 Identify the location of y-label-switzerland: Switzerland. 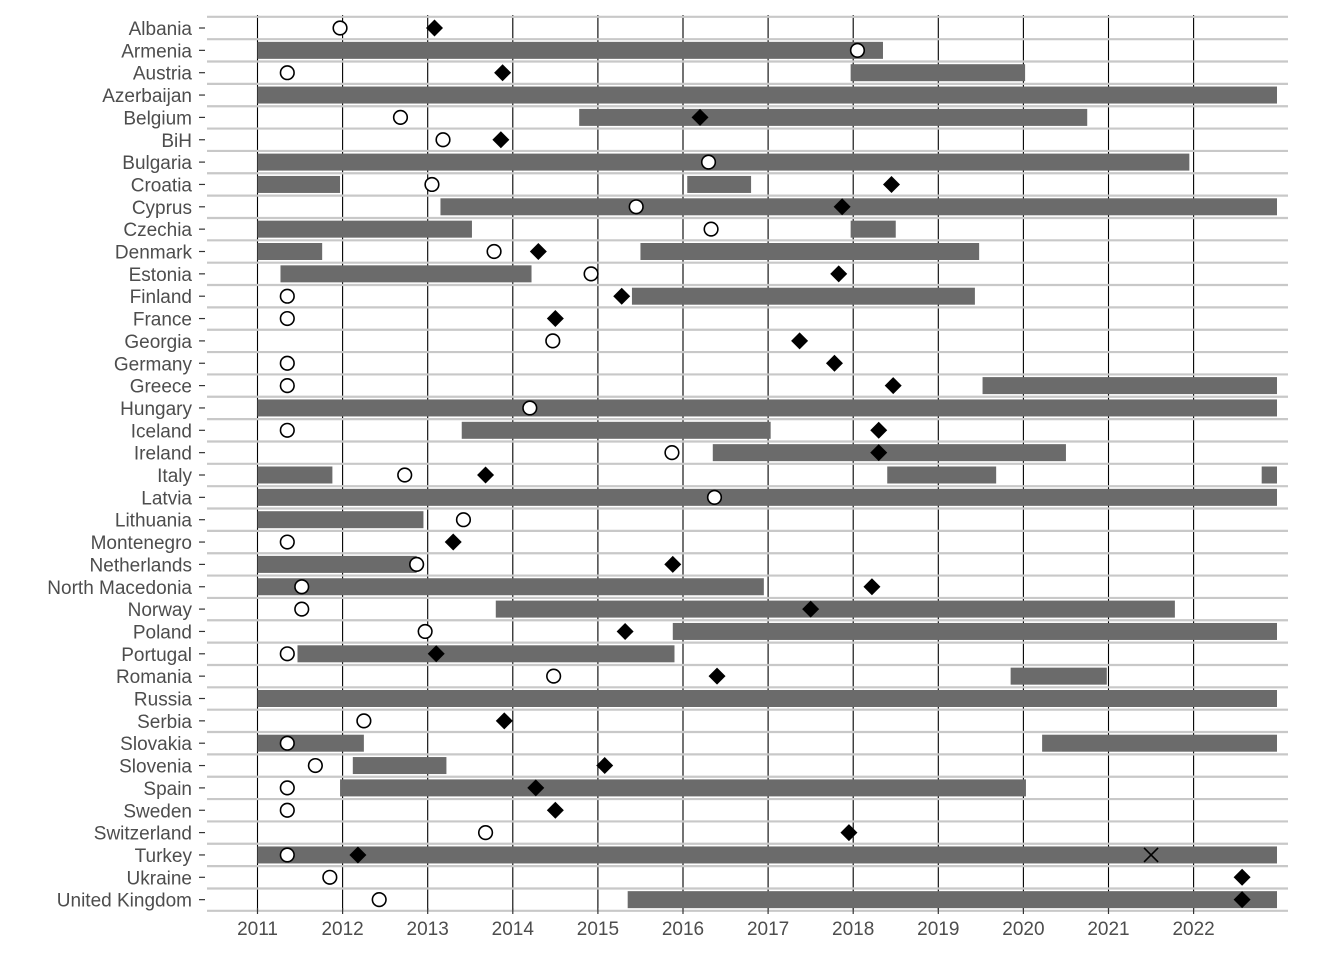
(143, 834).